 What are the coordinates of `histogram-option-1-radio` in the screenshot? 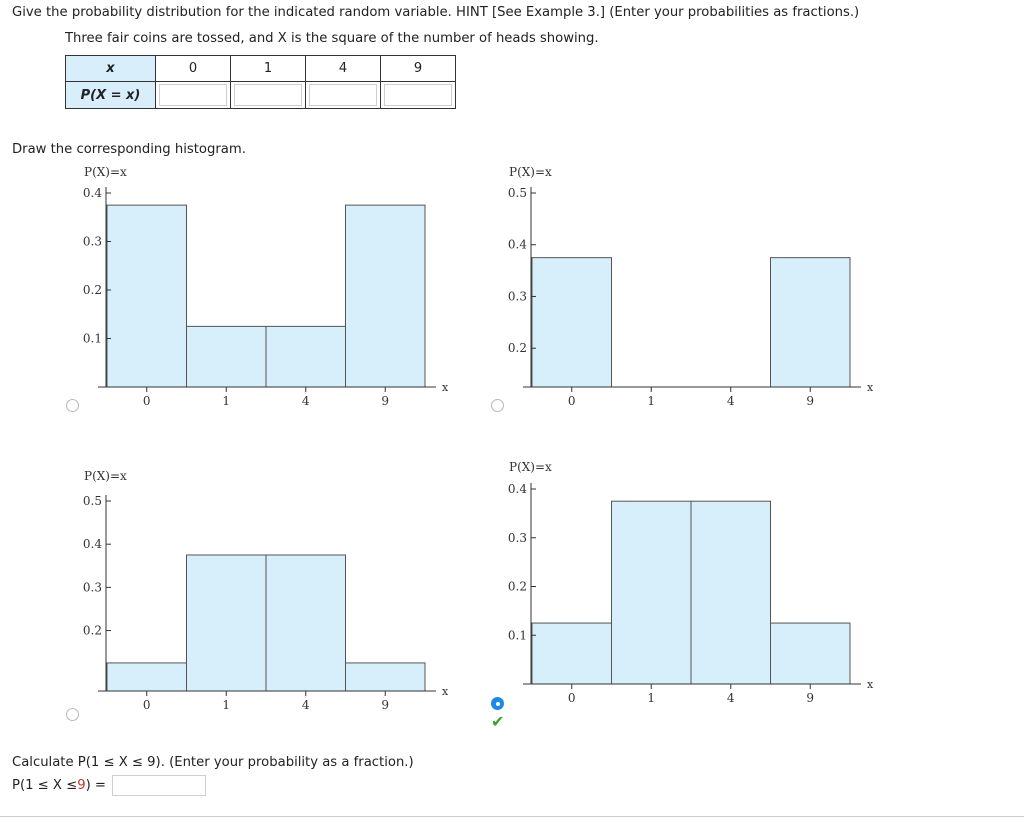 It's located at (72, 405).